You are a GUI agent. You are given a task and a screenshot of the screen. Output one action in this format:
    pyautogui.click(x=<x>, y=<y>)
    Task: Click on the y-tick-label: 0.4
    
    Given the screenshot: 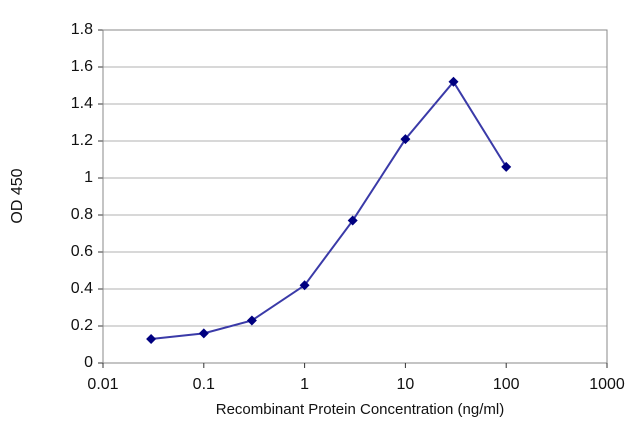 What is the action you would take?
    pyautogui.click(x=82, y=288)
    